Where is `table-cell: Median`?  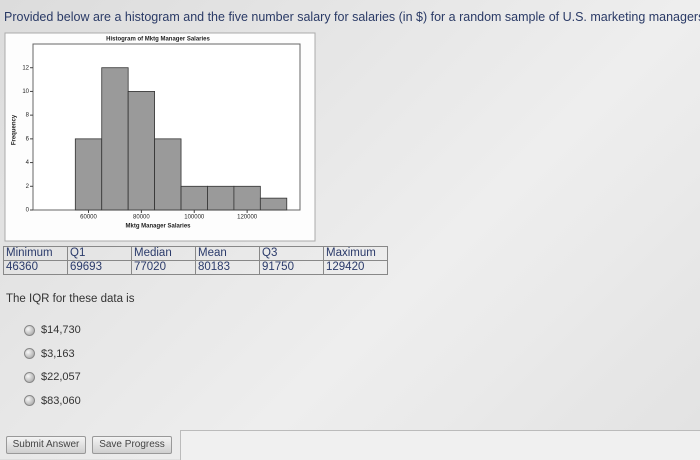 table-cell: Median is located at coordinates (163, 253).